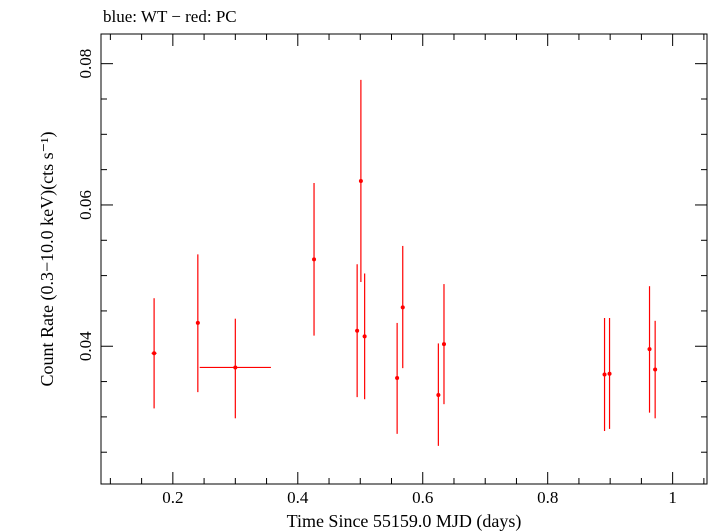  What do you see at coordinates (85, 346) in the screenshot?
I see `y-tick-label: 0.04` at bounding box center [85, 346].